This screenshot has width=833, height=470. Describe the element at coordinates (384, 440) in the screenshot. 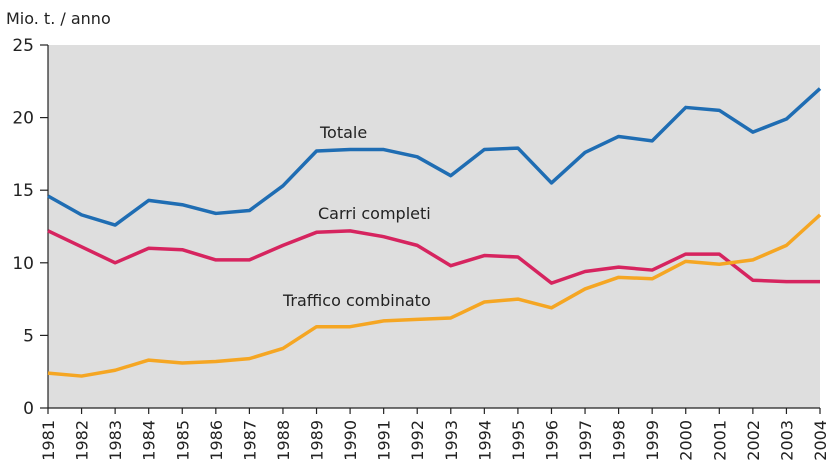

I see `x-tick-label: 1991` at that location.